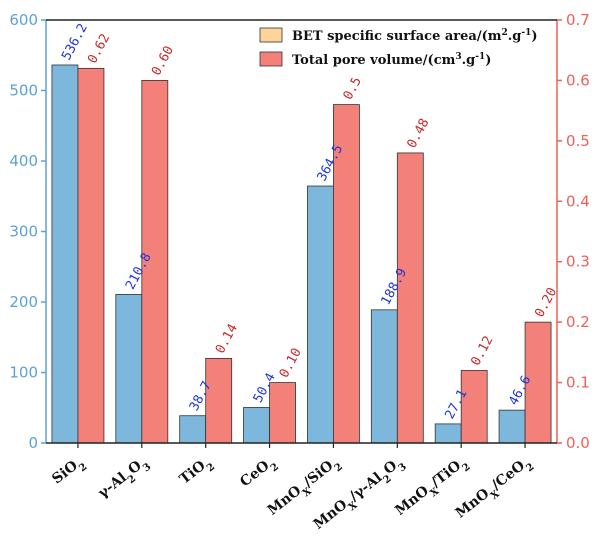 The width and height of the screenshot is (604, 550). I want to click on right-tick-label-2: 0.2, so click(578, 322).